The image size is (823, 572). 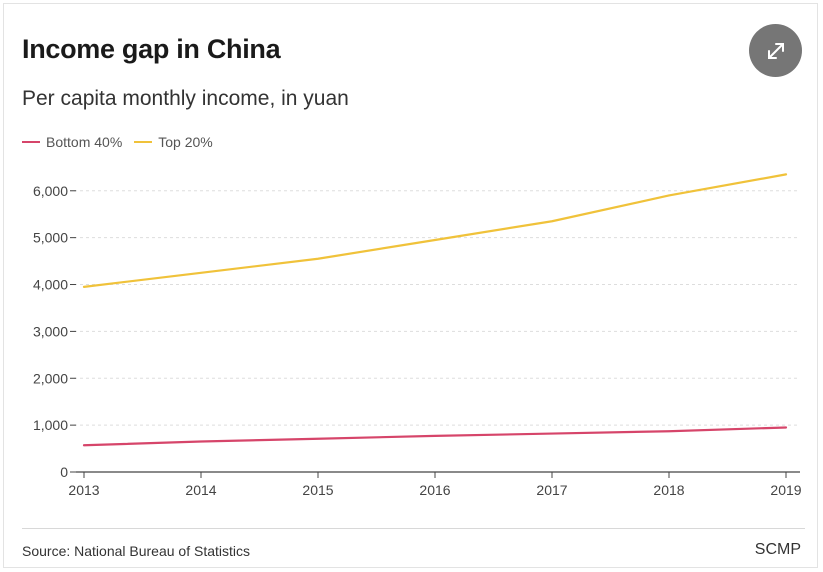 I want to click on y-tick-label: 6,000, so click(x=50, y=191).